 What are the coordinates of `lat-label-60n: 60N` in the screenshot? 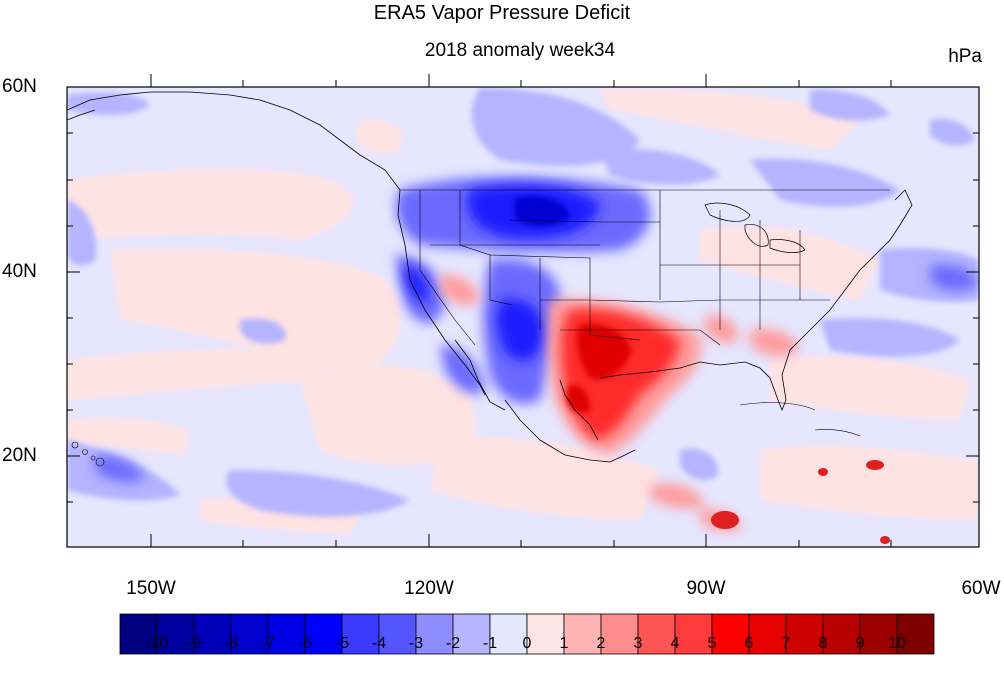 It's located at (19, 86).